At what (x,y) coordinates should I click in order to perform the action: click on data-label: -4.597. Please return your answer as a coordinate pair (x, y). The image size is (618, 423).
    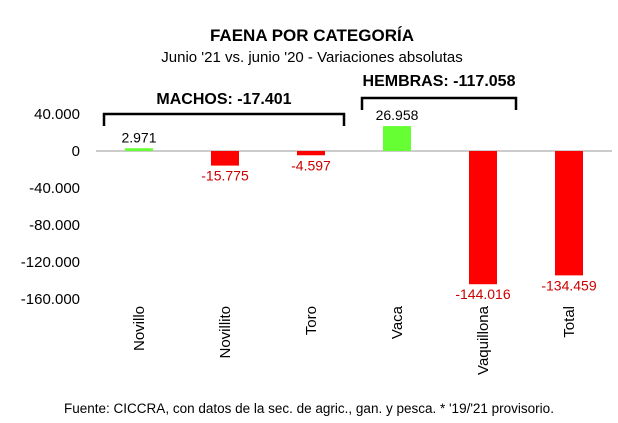
    Looking at the image, I should click on (311, 165).